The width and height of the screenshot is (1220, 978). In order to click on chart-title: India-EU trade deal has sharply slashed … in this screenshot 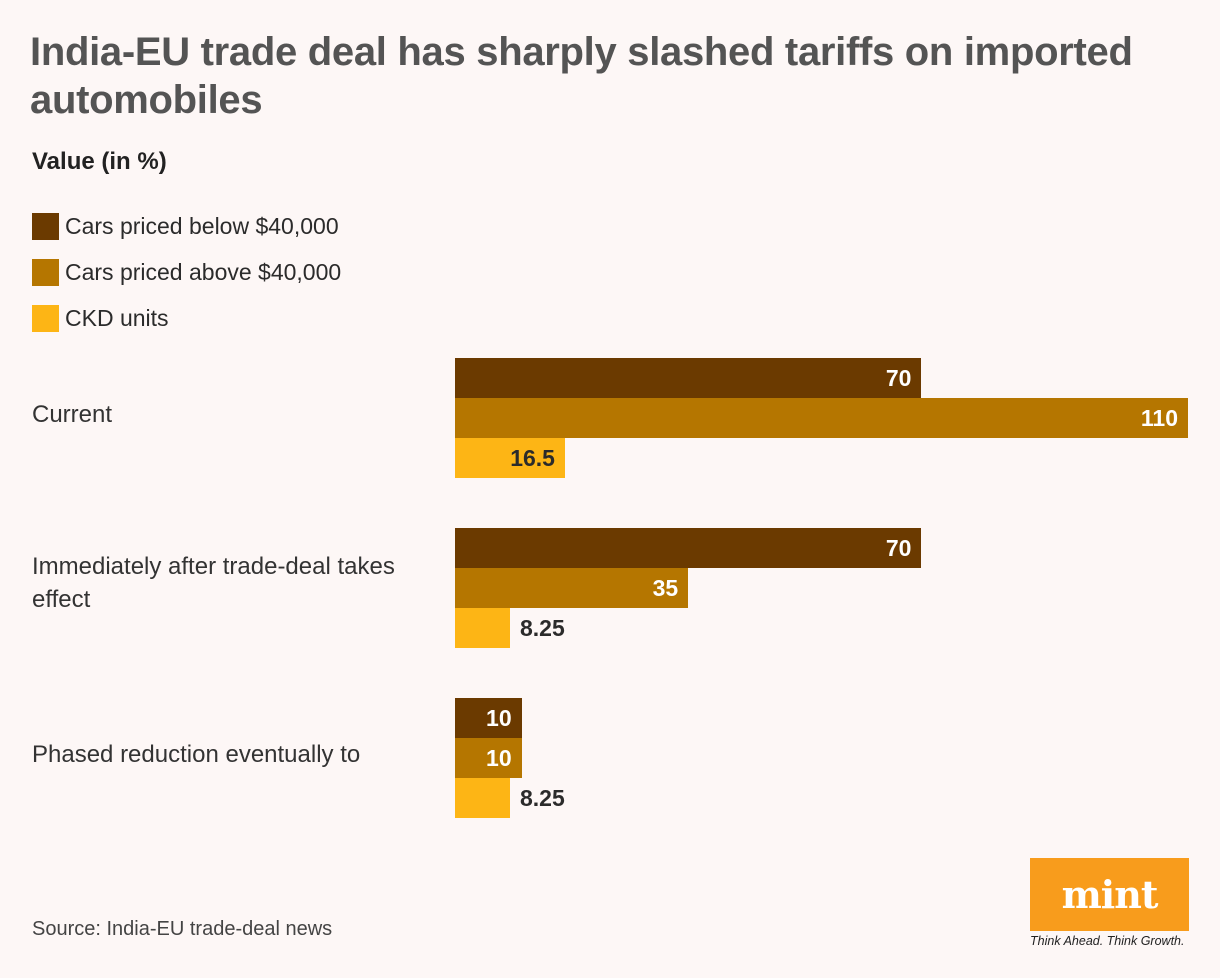, I will do `click(581, 76)`.